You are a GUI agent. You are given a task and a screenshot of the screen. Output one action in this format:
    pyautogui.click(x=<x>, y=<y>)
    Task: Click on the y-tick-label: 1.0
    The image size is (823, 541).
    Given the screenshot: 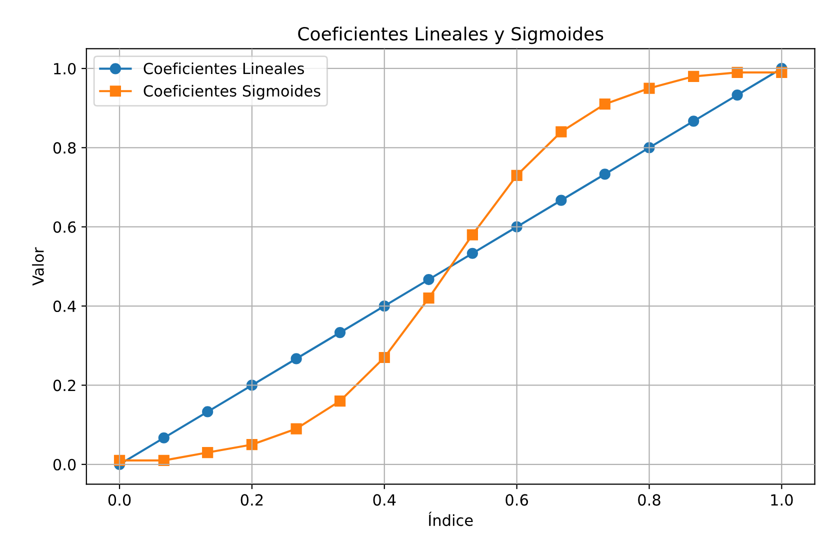 What is the action you would take?
    pyautogui.click(x=65, y=68)
    